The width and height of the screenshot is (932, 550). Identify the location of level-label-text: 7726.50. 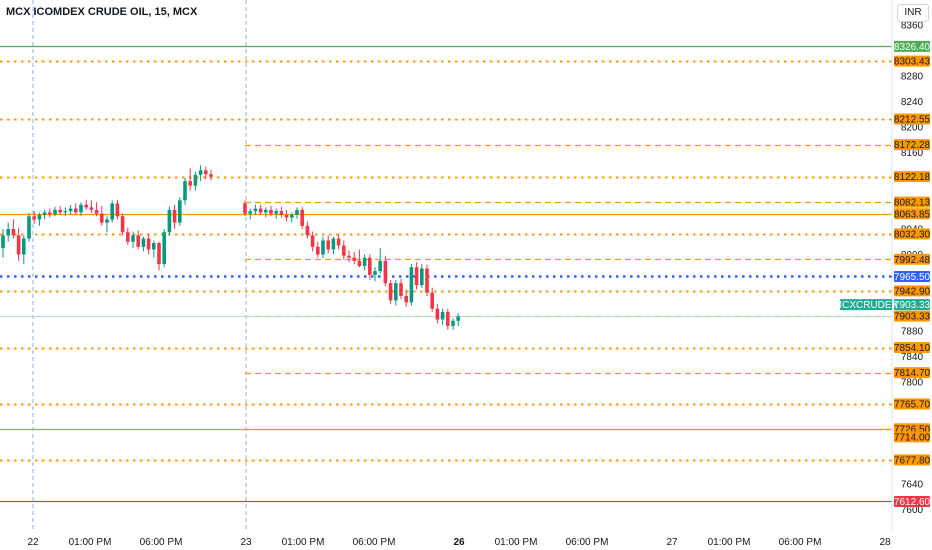
(912, 429).